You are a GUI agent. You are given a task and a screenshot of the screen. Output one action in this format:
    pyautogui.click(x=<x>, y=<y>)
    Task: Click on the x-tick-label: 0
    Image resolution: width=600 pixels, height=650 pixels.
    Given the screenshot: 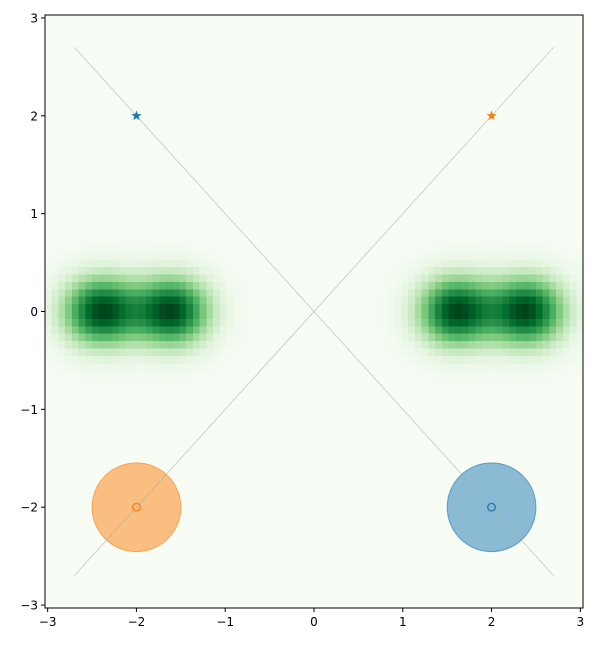 What is the action you would take?
    pyautogui.click(x=314, y=622)
    